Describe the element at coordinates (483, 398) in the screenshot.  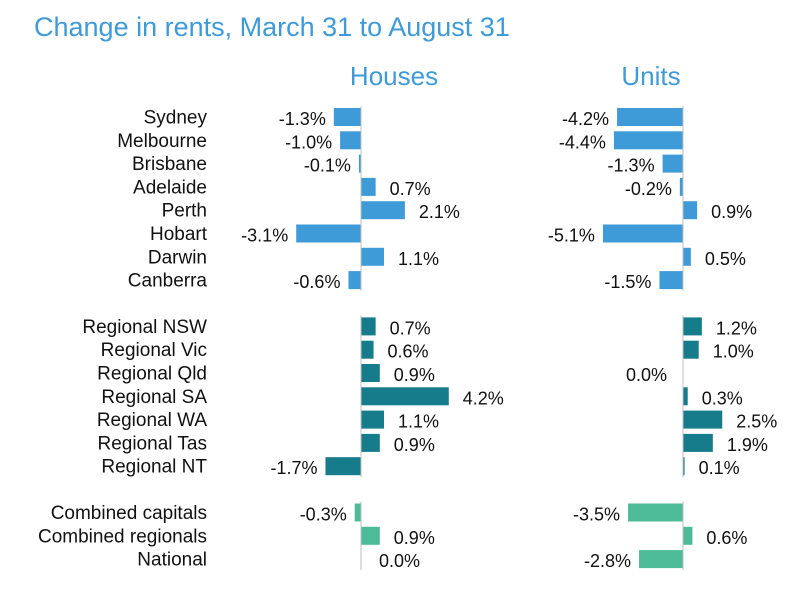
I see `houses-value-regional-sa: 4.2%` at that location.